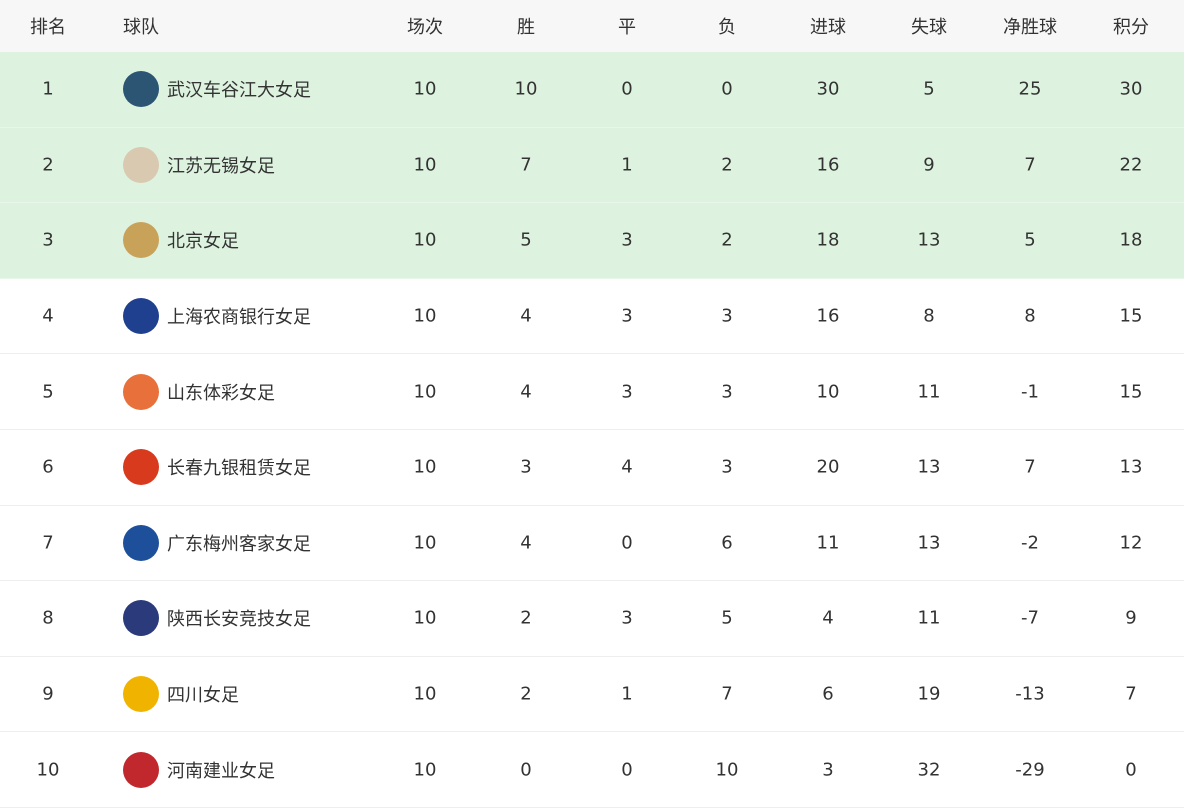 The image size is (1184, 808). What do you see at coordinates (1131, 89) in the screenshot?
I see `cell-pts: 30` at bounding box center [1131, 89].